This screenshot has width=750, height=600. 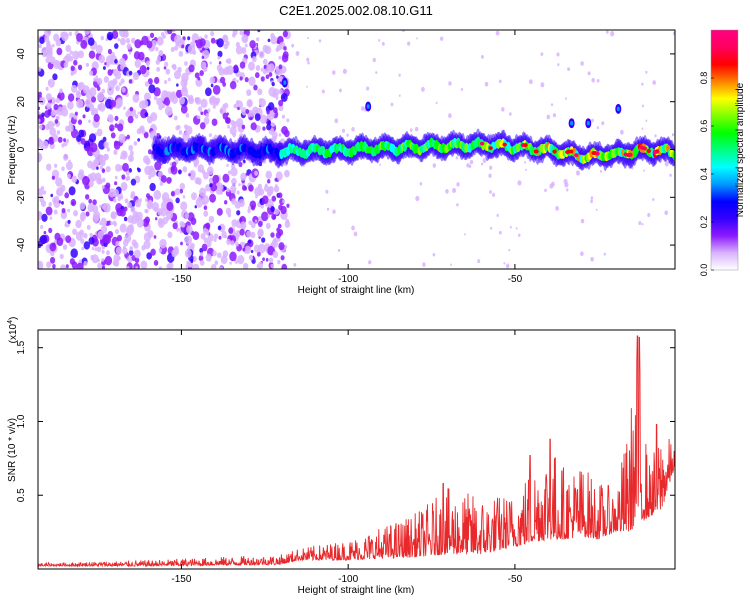 What do you see at coordinates (704, 78) in the screenshot?
I see `colorbar-tick-label: 0.8` at bounding box center [704, 78].